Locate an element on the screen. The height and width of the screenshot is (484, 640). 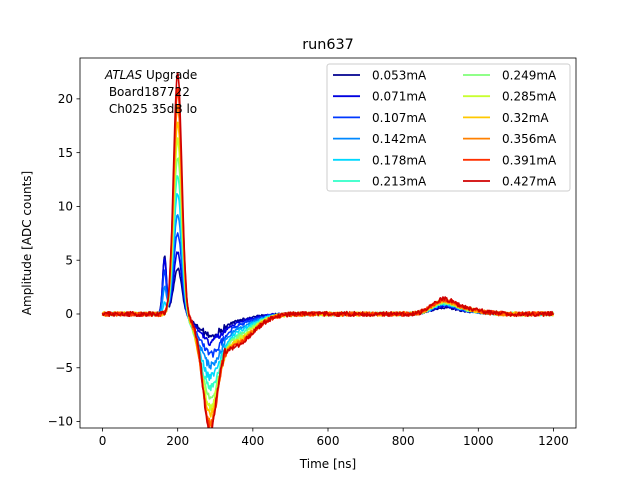
legend-label: 0.178mA is located at coordinates (399, 160).